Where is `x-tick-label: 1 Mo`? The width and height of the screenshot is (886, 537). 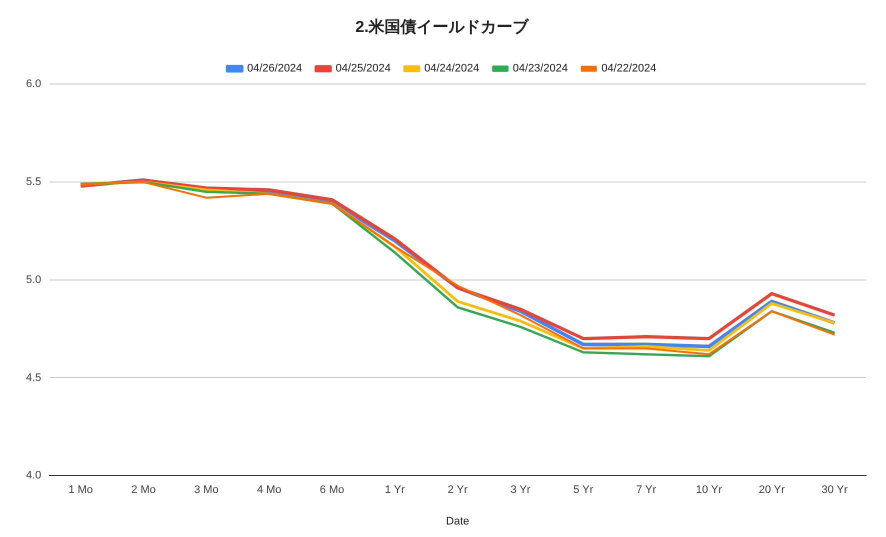 x-tick-label: 1 Mo is located at coordinates (80, 490).